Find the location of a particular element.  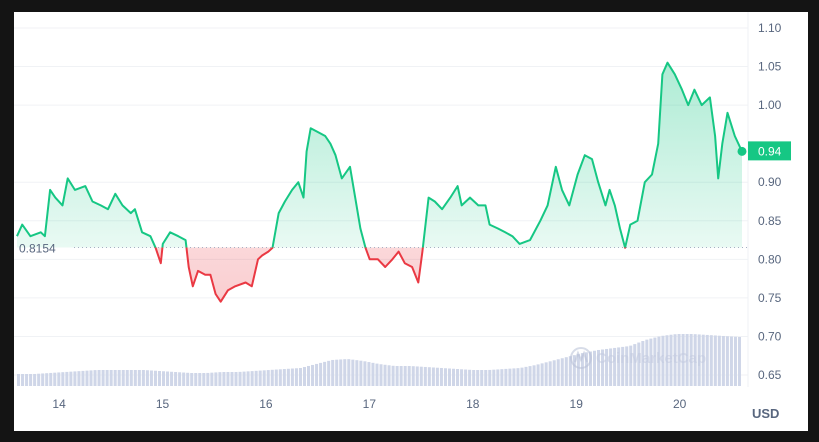

baseline-label: 0.8154 is located at coordinates (37, 248).